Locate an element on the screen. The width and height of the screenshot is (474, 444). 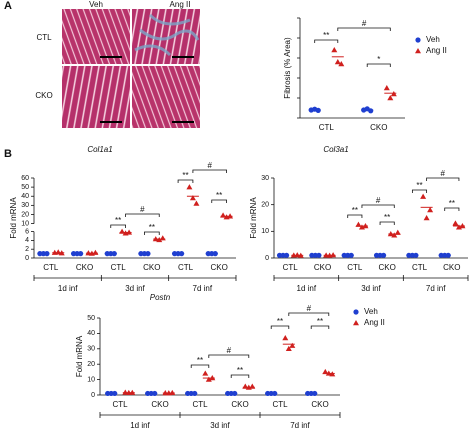
row-label: CKO is located at coordinates (43, 95).